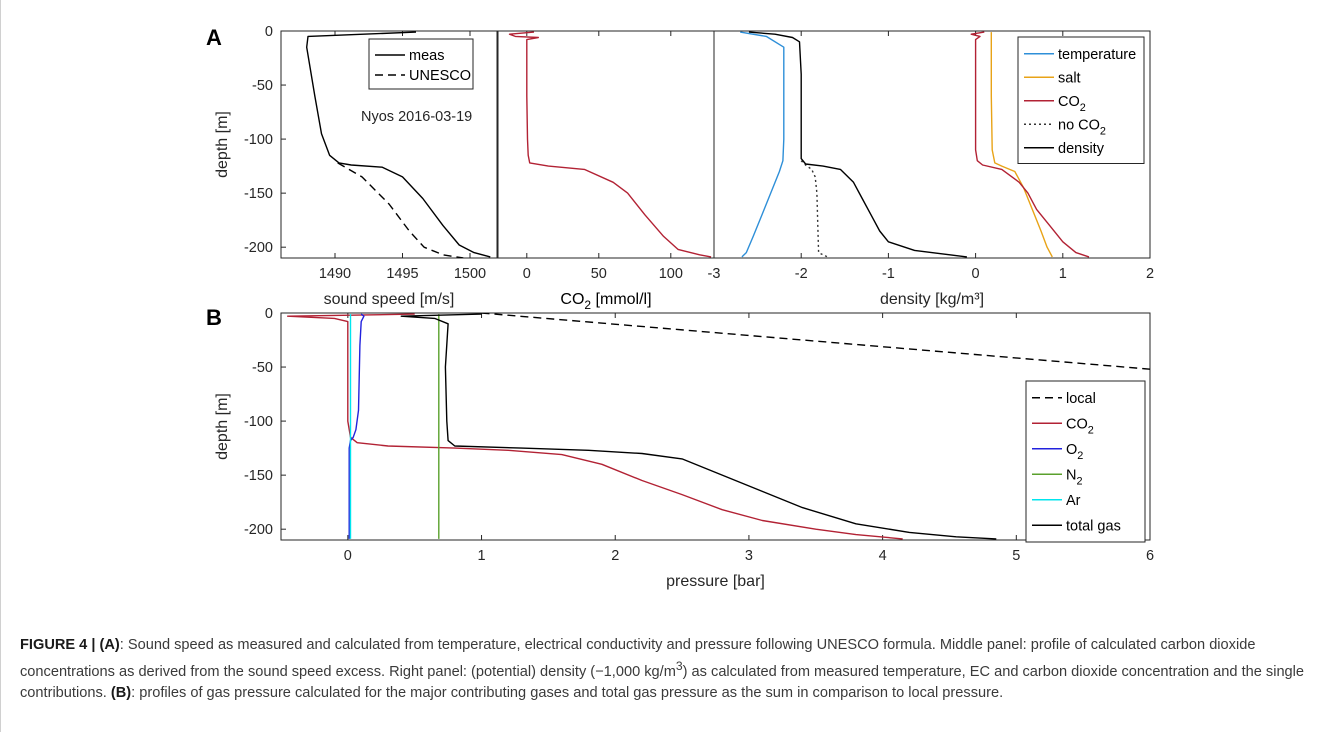 The height and width of the screenshot is (732, 1342). Describe the element at coordinates (762, 144) in the screenshot. I see `density-series-temperature` at that location.